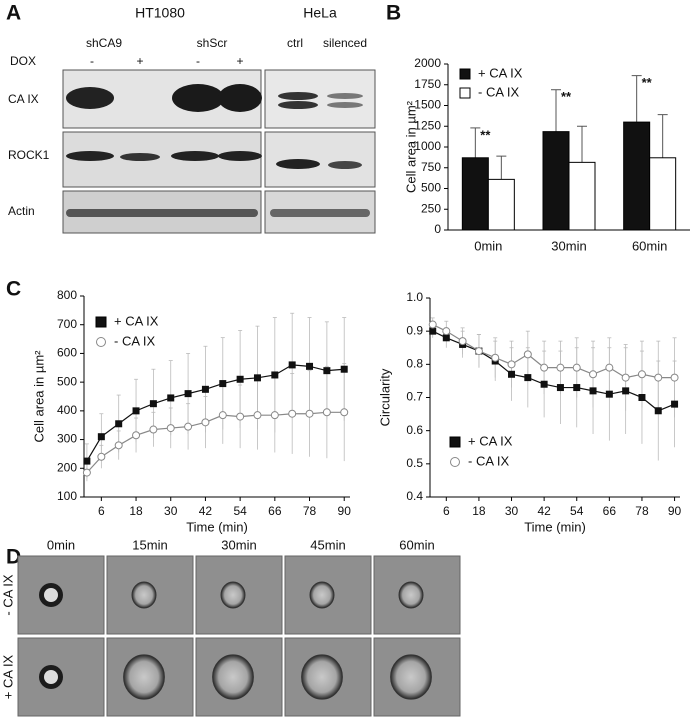  What do you see at coordinates (7, 595) in the screenshot?
I see `row-label: - CA IX` at bounding box center [7, 595].